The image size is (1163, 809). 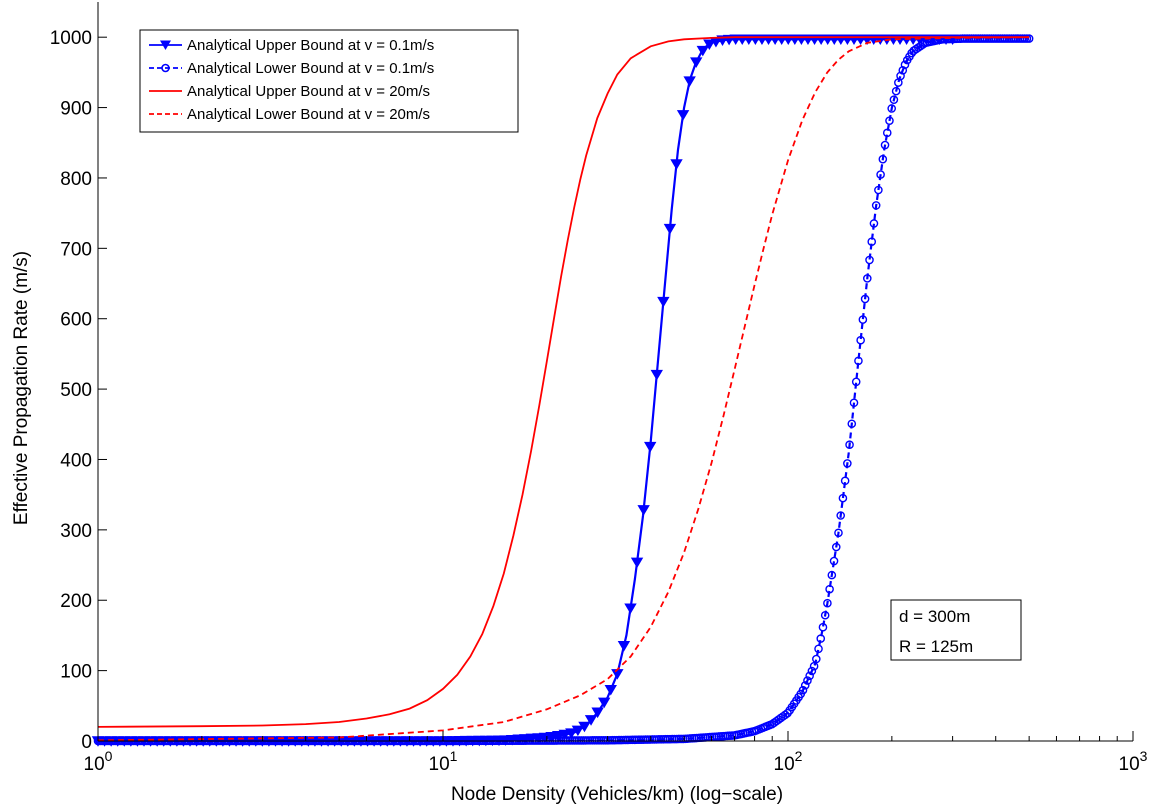 What do you see at coordinates (21, 388) in the screenshot?
I see `y-axis-label: Effective Propagation Rate (m/s)` at bounding box center [21, 388].